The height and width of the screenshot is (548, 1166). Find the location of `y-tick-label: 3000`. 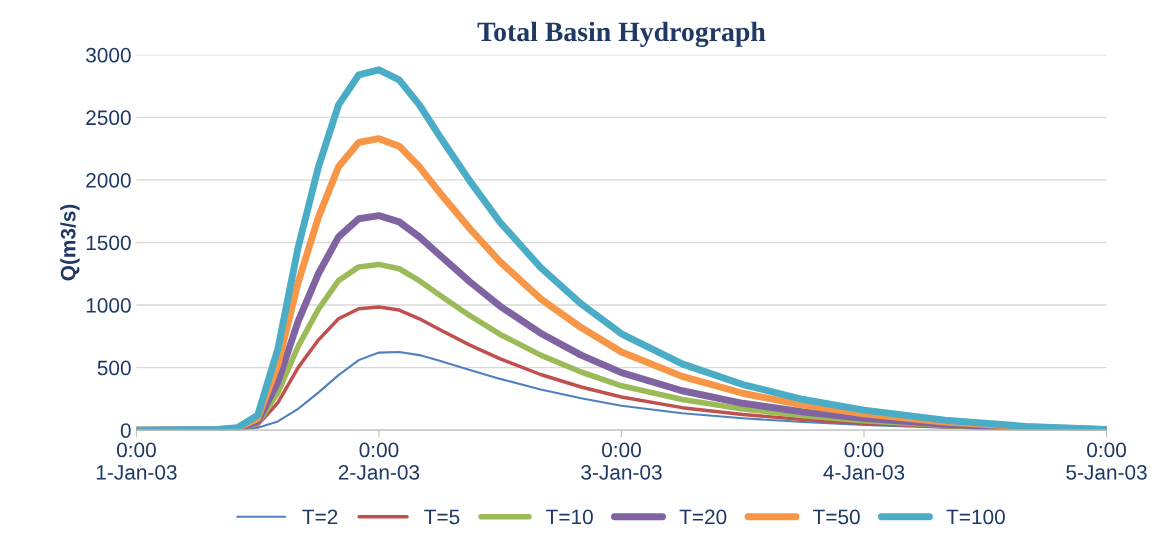

y-tick-label: 3000 is located at coordinates (108, 55).